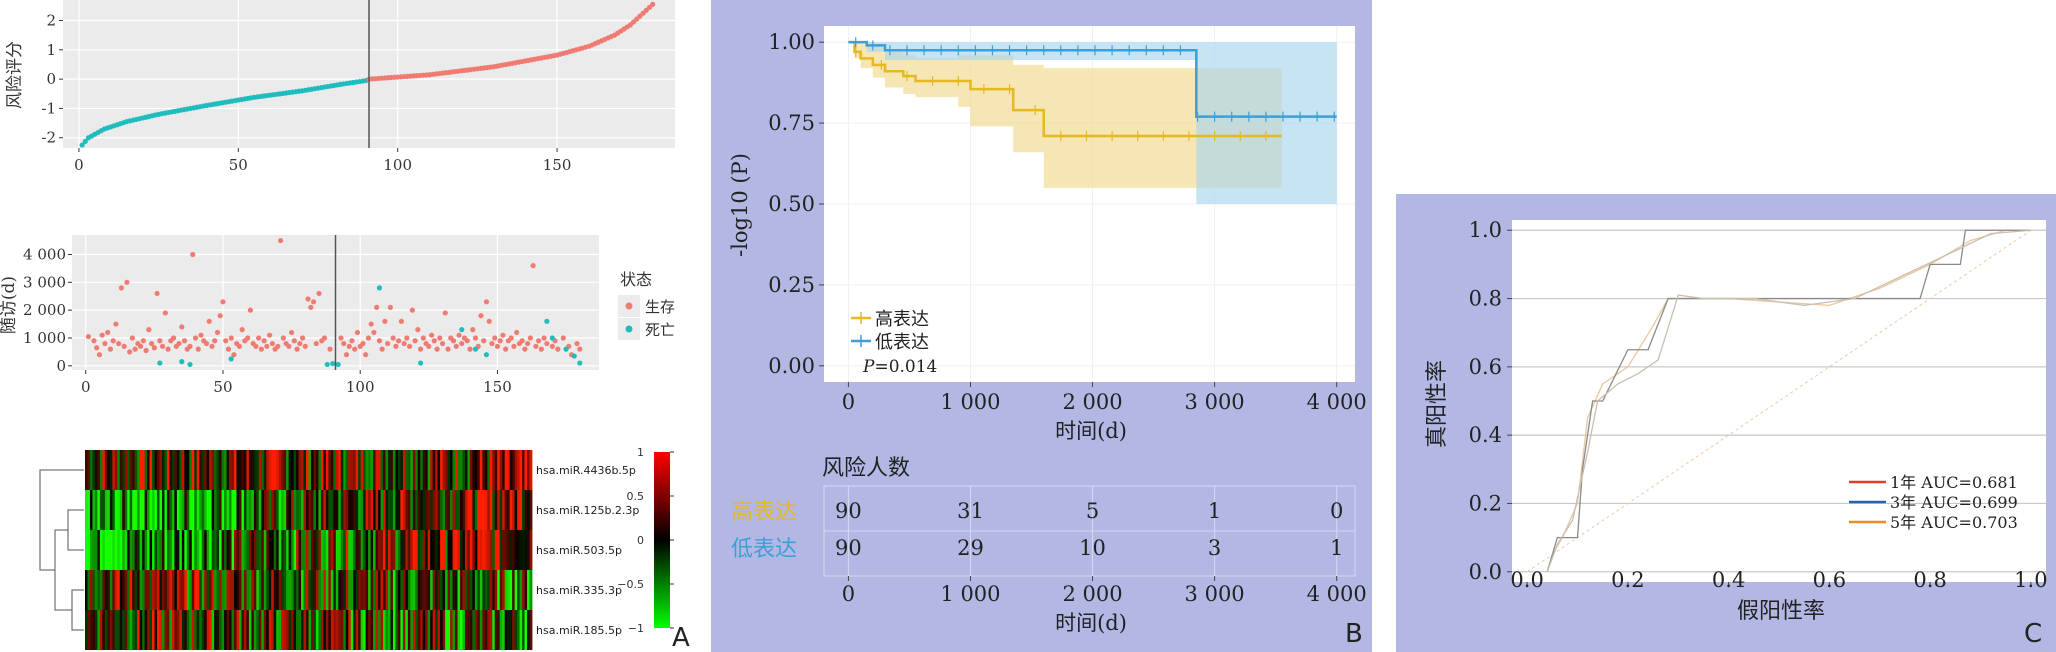 Image resolution: width=2056 pixels, height=652 pixels. What do you see at coordinates (791, 204) in the screenshot?
I see `km-ytick-label: 0.50` at bounding box center [791, 204].